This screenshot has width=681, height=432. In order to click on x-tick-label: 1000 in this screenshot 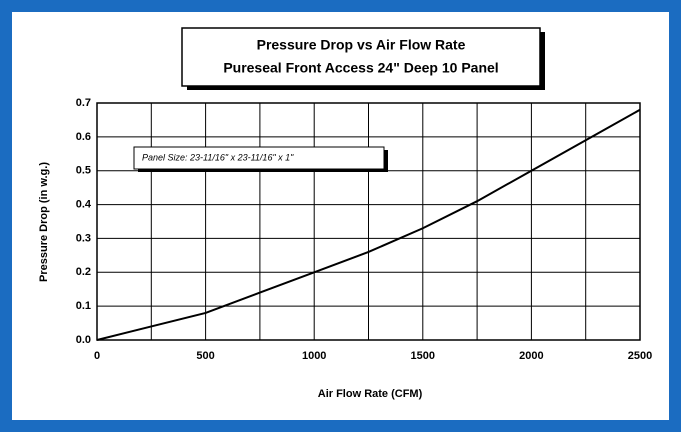, I will do `click(314, 356)`.